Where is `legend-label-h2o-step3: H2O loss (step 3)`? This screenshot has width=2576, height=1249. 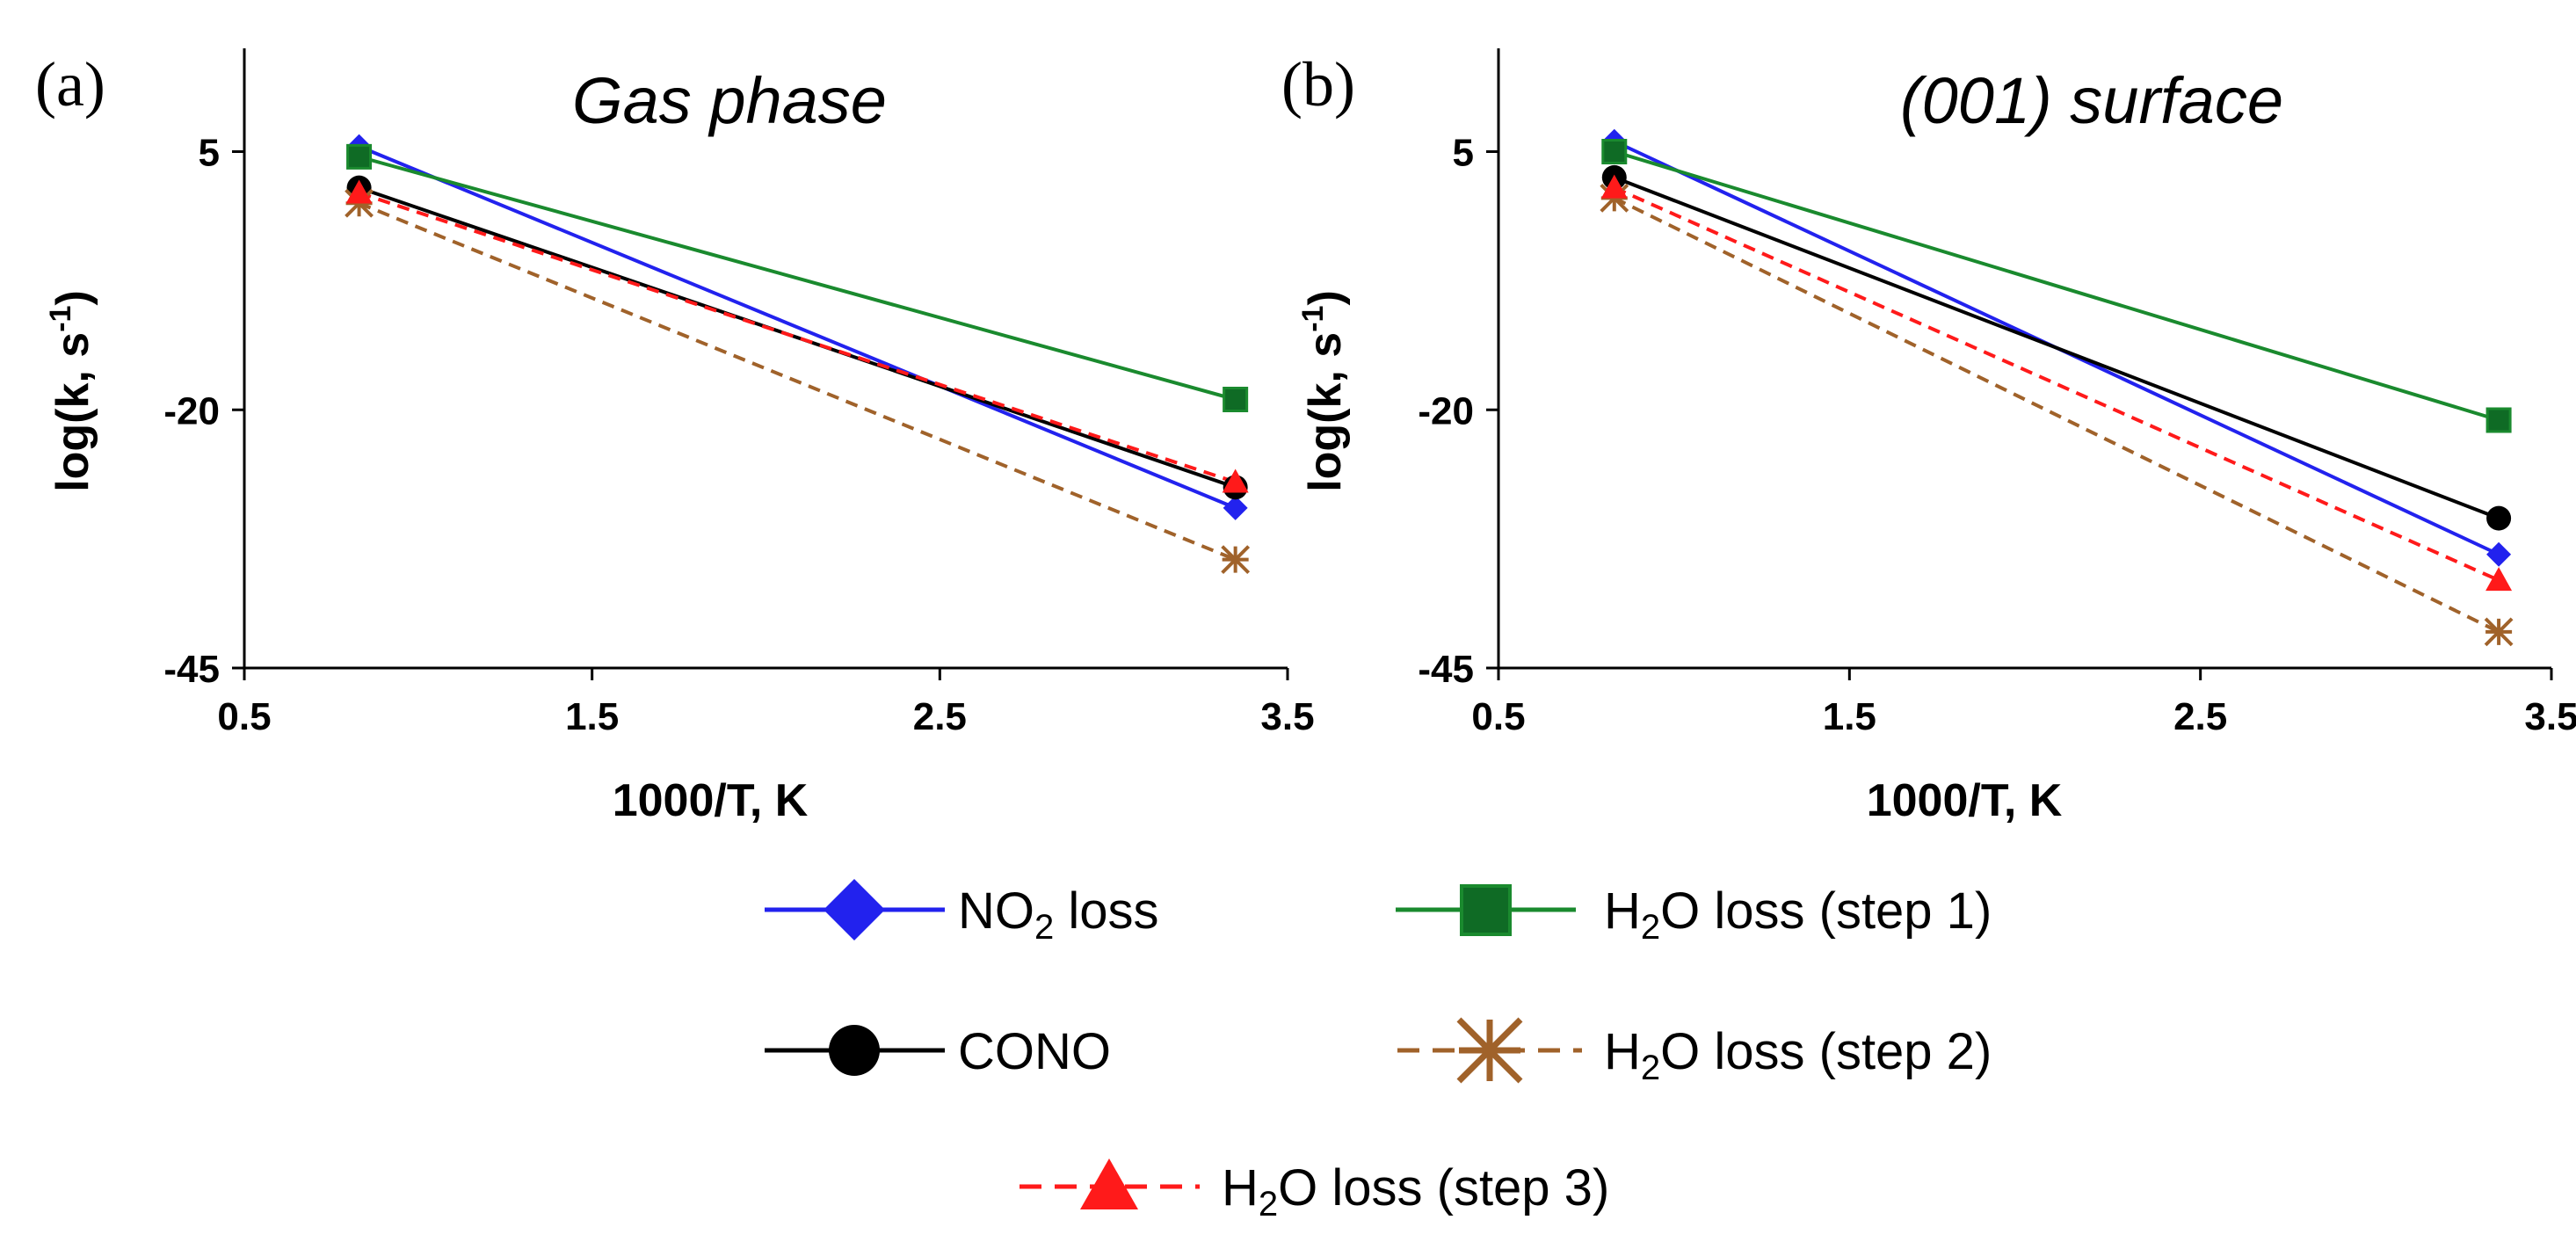
legend-label-h2o-step3: H2O loss (step 3) is located at coordinates (1415, 1191).